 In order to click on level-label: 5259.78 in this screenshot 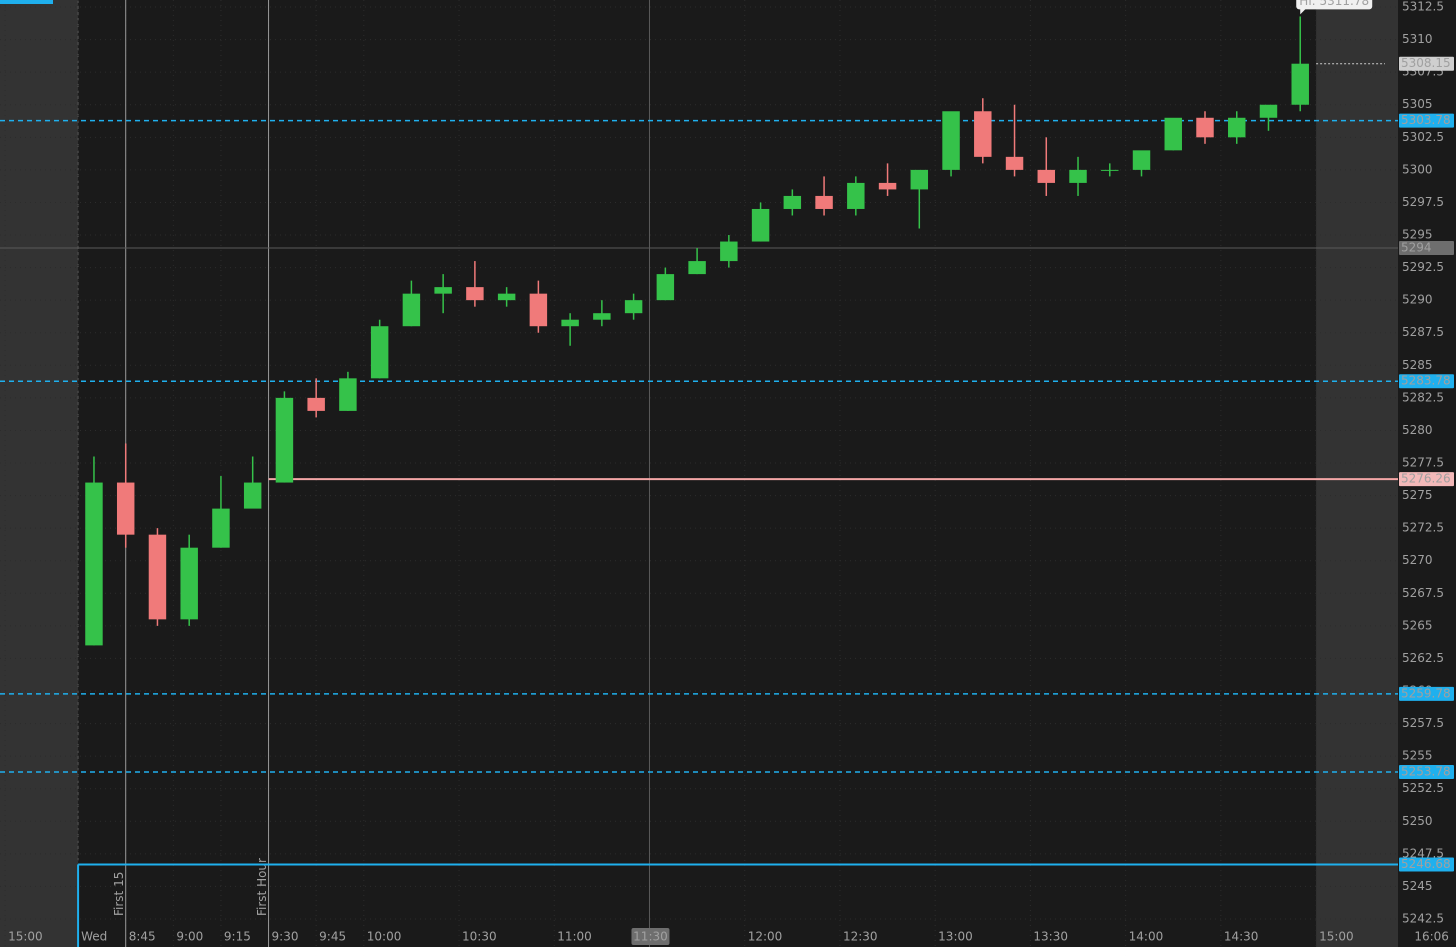, I will do `click(1426, 693)`.